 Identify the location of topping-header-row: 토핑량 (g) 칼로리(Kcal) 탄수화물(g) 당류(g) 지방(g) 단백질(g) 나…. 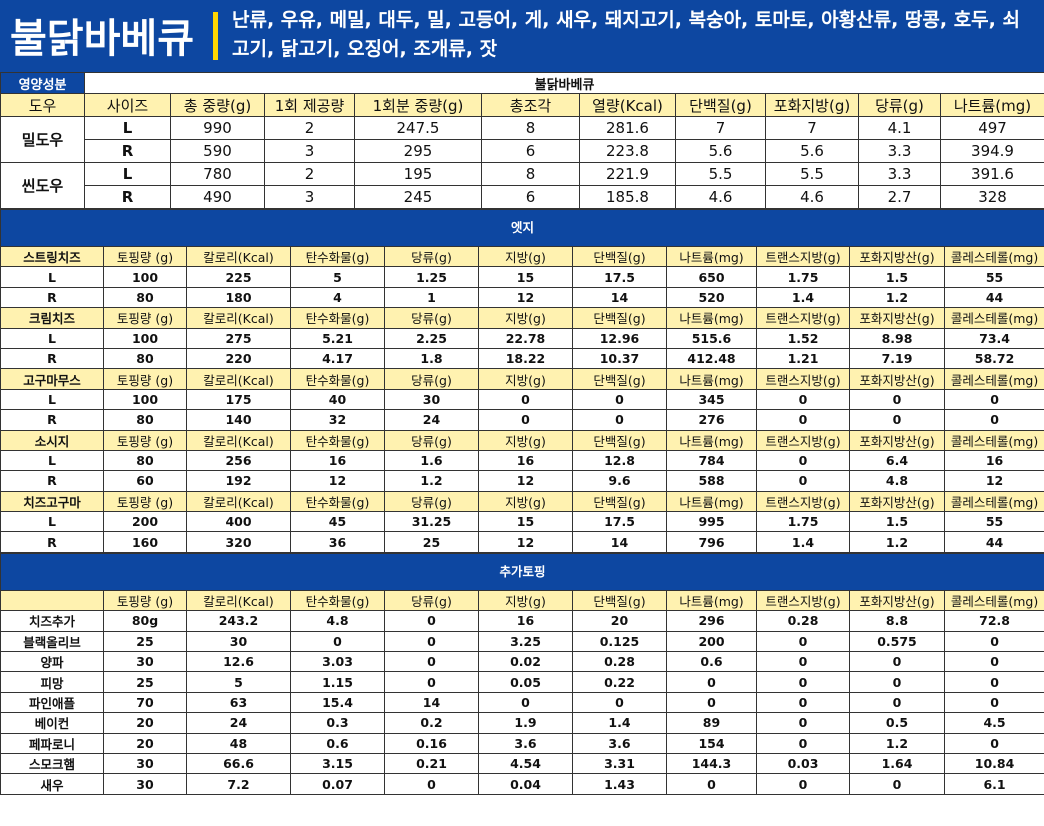
(522, 600).